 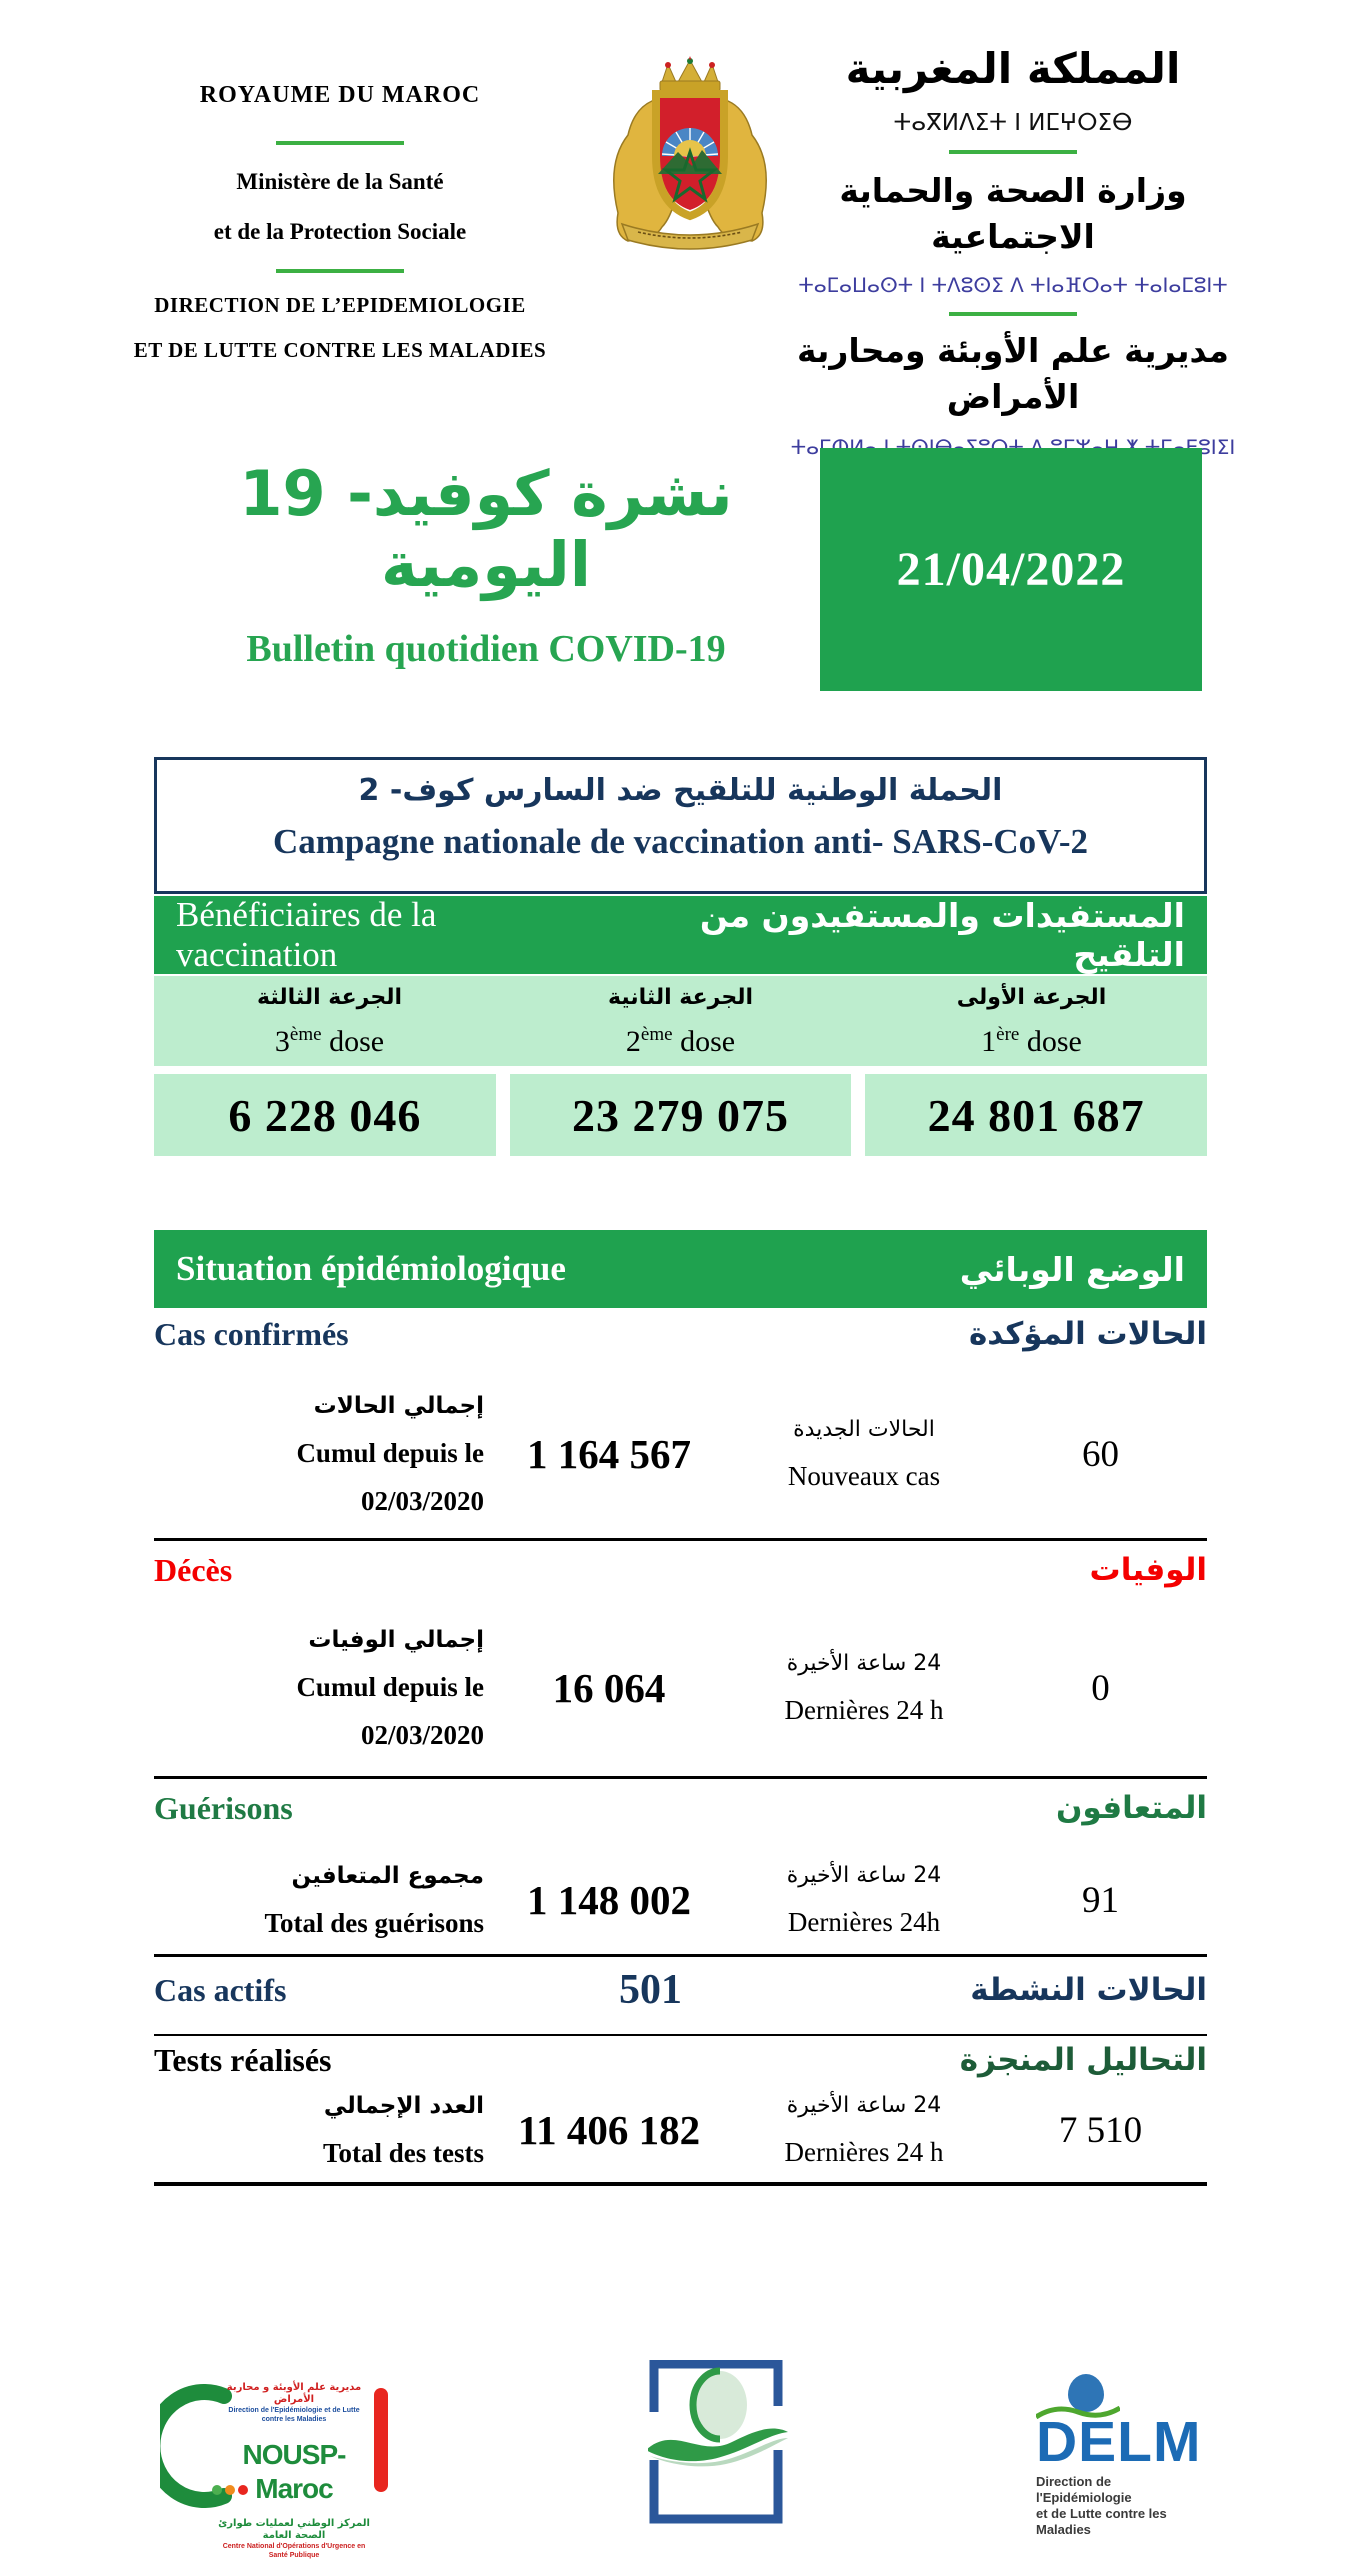 I want to click on deaths-24h-label: 24 ساعة الأخيرة Dernières 24 h, so click(x=864, y=1688).